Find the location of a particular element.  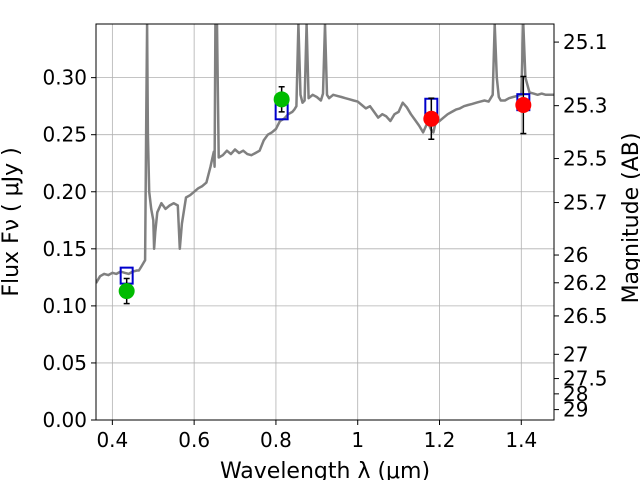

y-tick-label: 0.05 is located at coordinates (64, 363).